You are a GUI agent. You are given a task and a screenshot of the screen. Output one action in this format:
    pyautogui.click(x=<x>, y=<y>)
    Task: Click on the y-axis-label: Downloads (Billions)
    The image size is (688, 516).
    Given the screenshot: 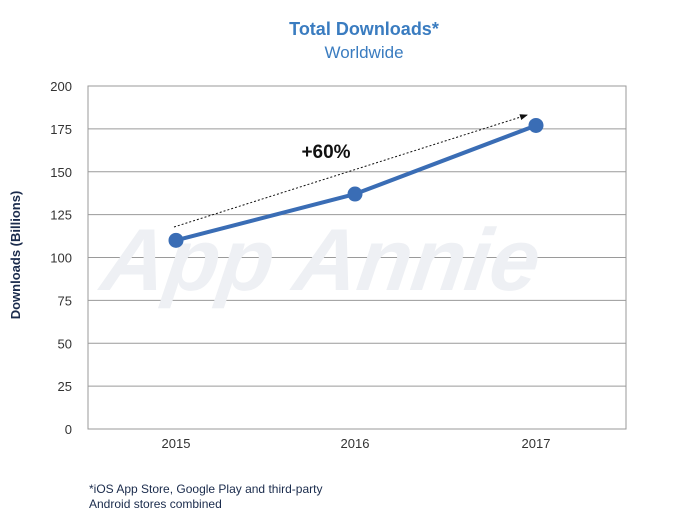 What is the action you would take?
    pyautogui.click(x=15, y=255)
    